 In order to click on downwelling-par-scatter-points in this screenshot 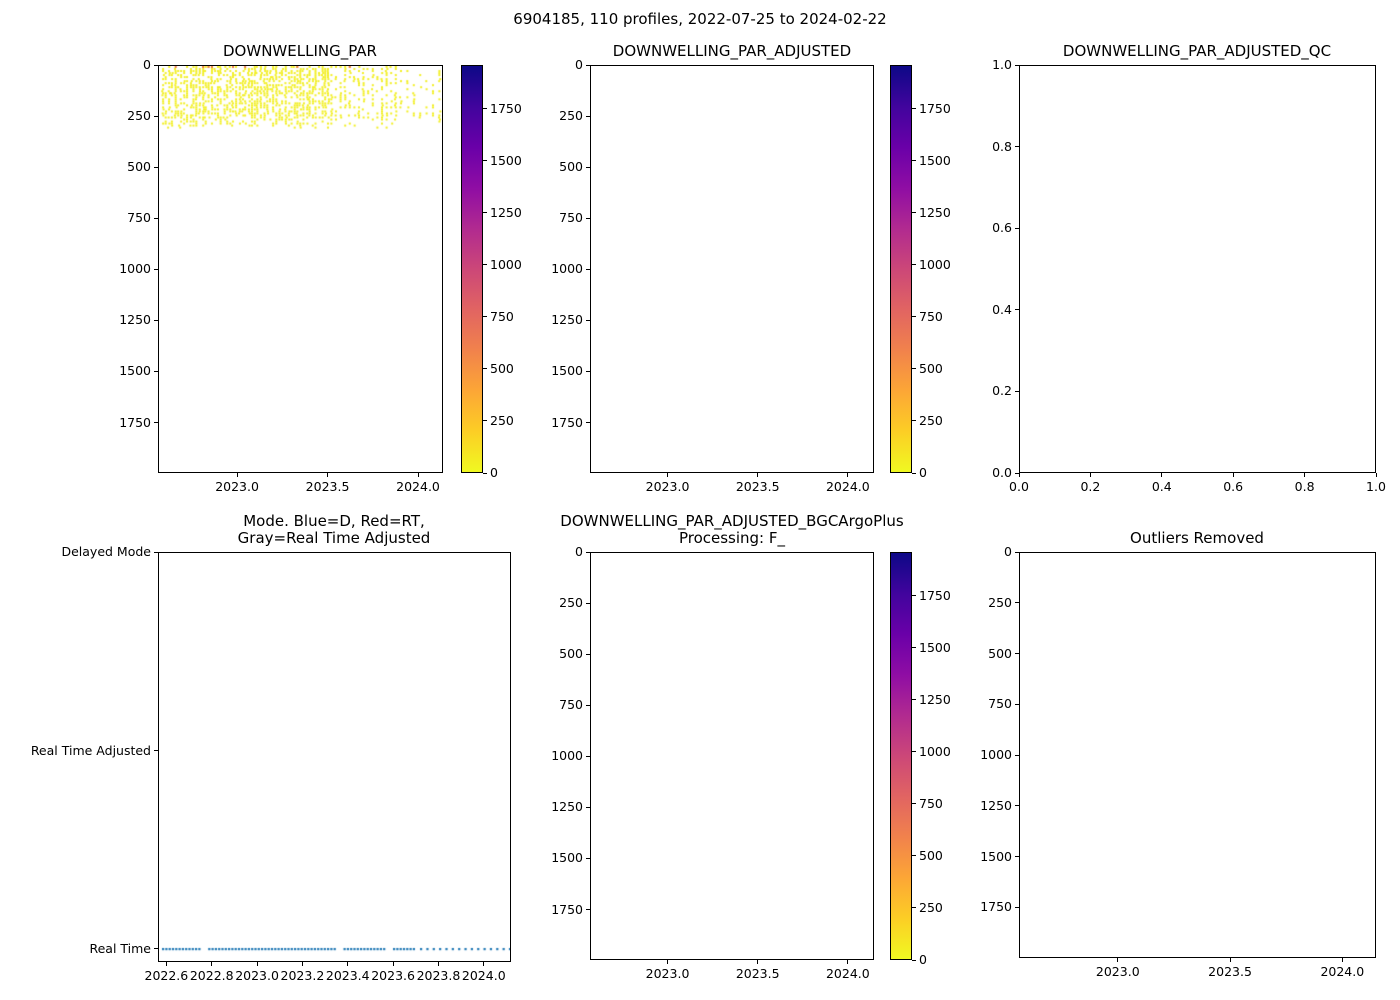, I will do `click(300, 269)`.